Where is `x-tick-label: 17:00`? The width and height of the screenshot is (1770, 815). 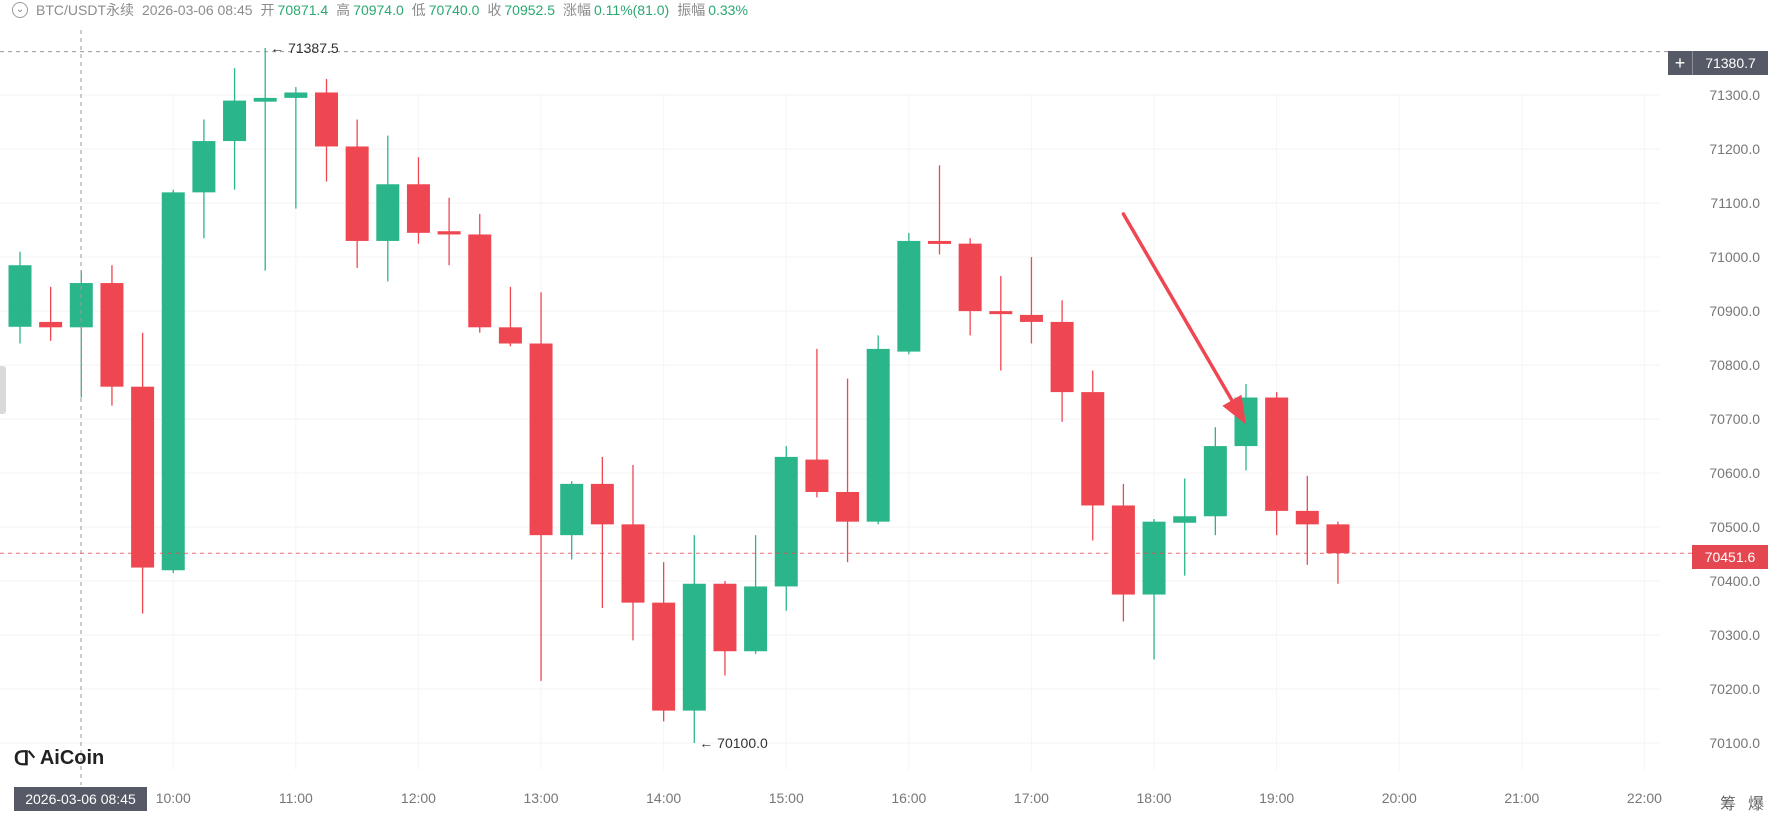 x-tick-label: 17:00 is located at coordinates (1031, 798).